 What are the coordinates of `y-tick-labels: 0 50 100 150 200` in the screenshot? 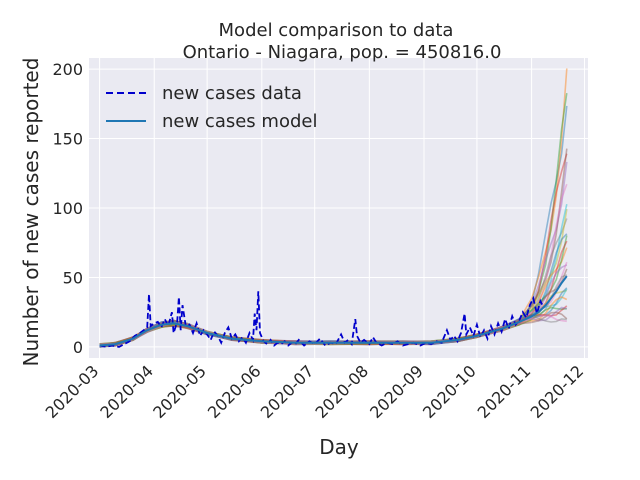 It's located at (67, 208).